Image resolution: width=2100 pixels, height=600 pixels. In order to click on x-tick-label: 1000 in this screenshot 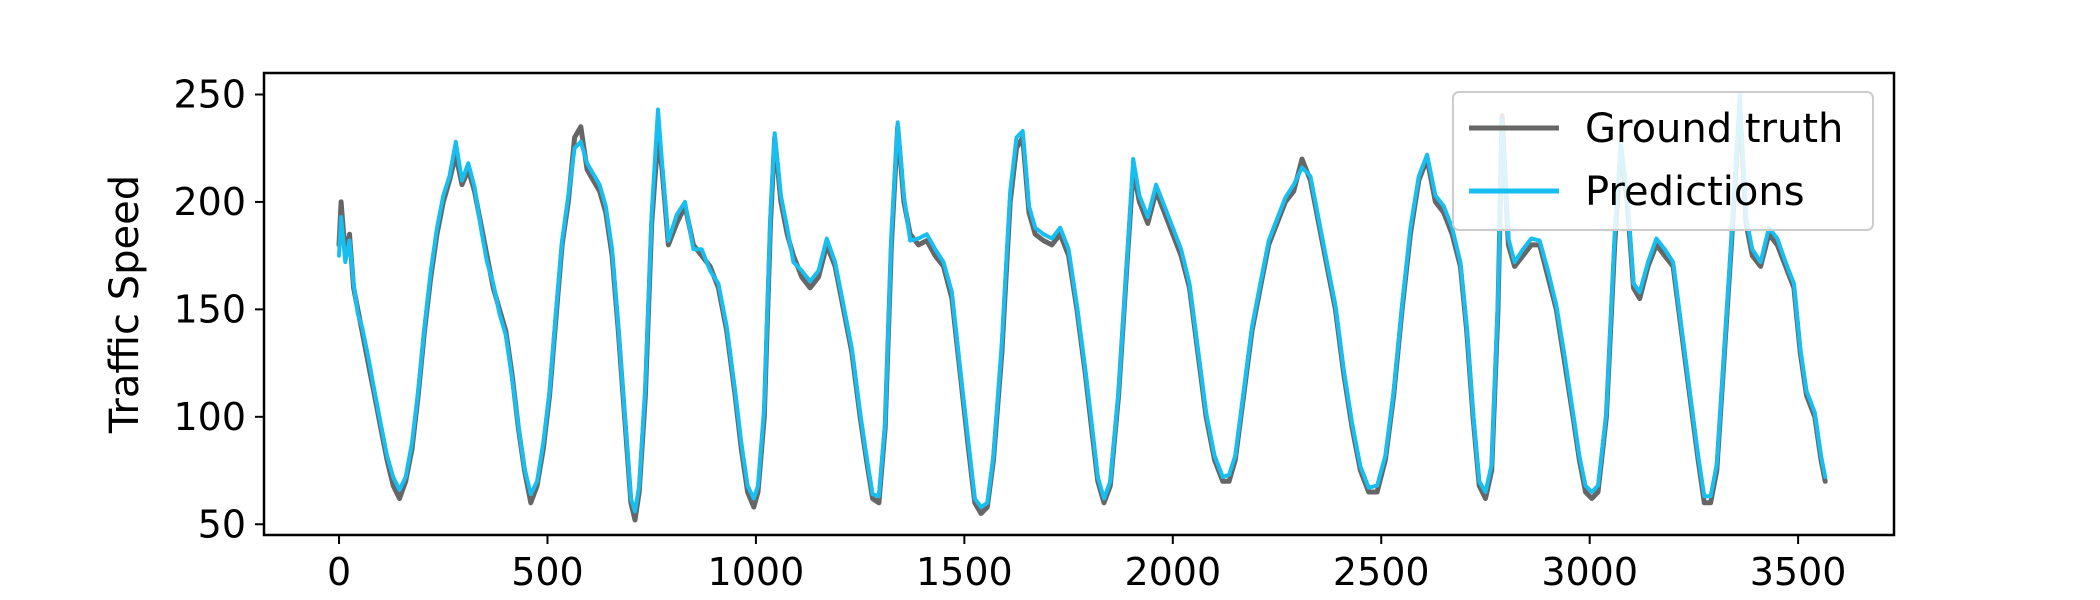, I will do `click(756, 572)`.